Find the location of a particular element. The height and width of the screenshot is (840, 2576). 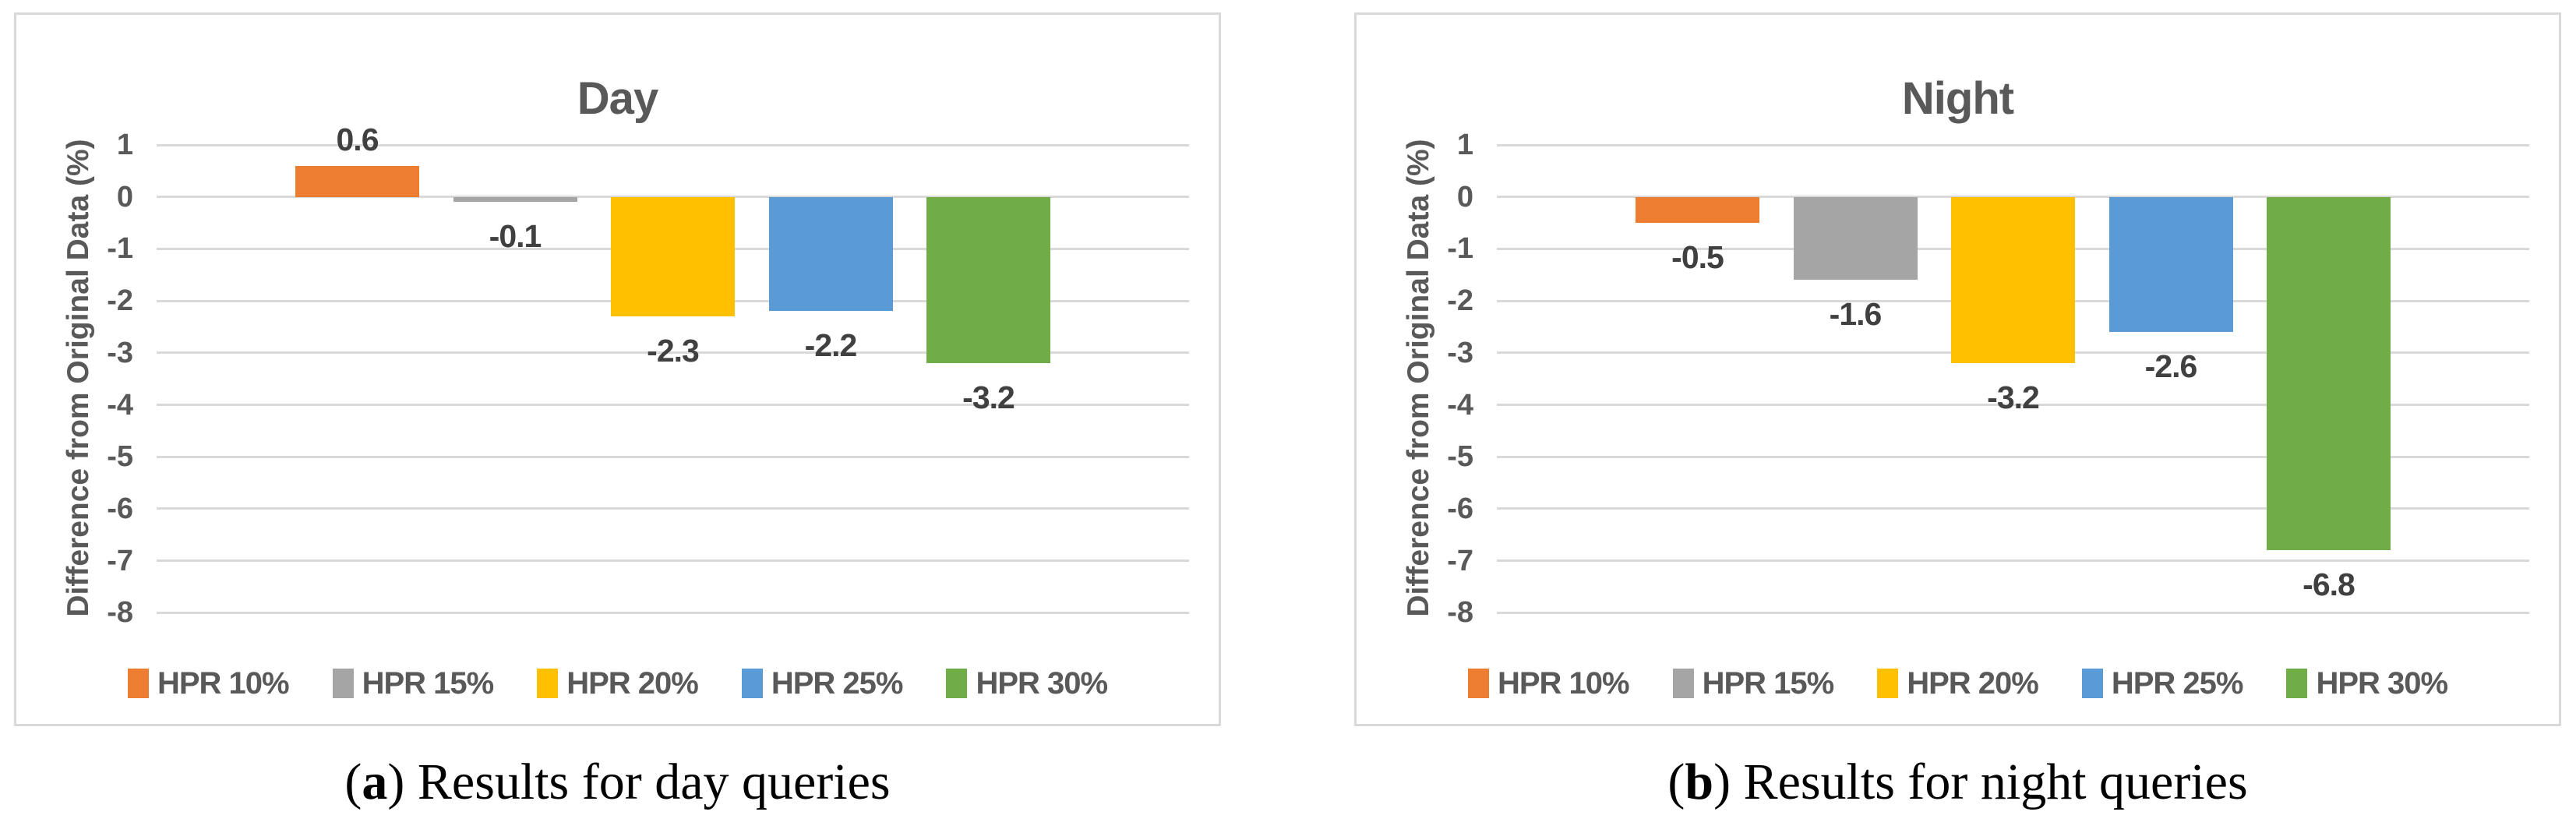

caption-night-index: (b) is located at coordinates (1699, 782).